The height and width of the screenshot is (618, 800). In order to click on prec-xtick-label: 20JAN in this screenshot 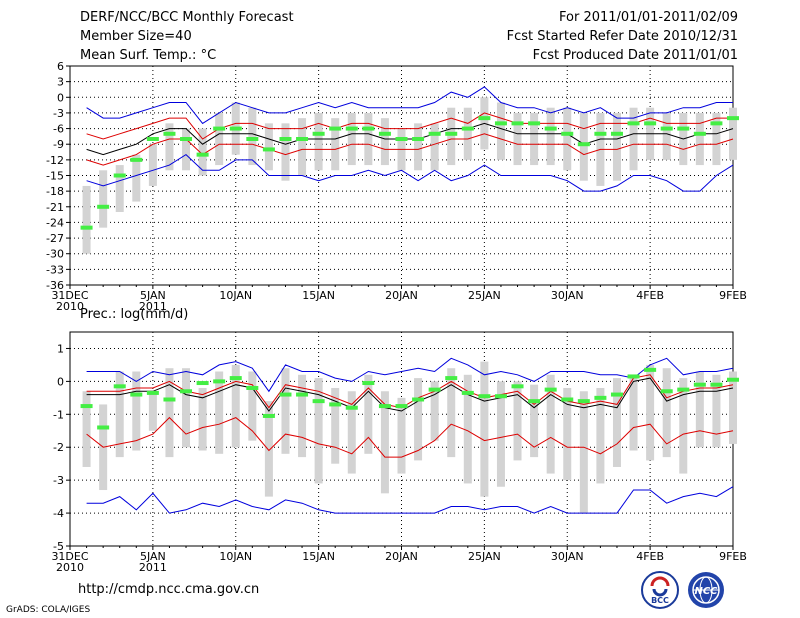, I will do `click(401, 556)`.